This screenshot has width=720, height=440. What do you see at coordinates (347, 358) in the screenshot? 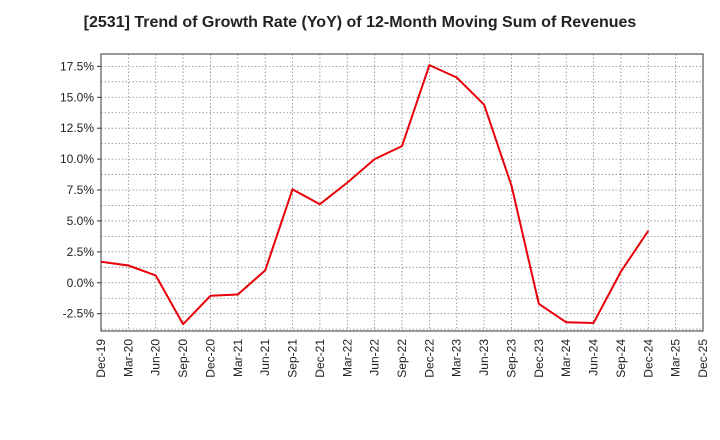
I see `x-tick-label: Mar-22` at bounding box center [347, 358].